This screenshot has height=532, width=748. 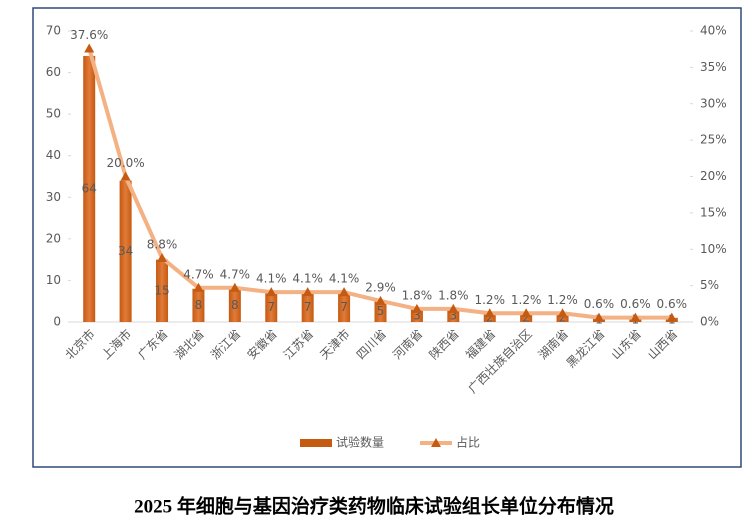 I want to click on y-tick-label: 10, so click(x=53, y=280).